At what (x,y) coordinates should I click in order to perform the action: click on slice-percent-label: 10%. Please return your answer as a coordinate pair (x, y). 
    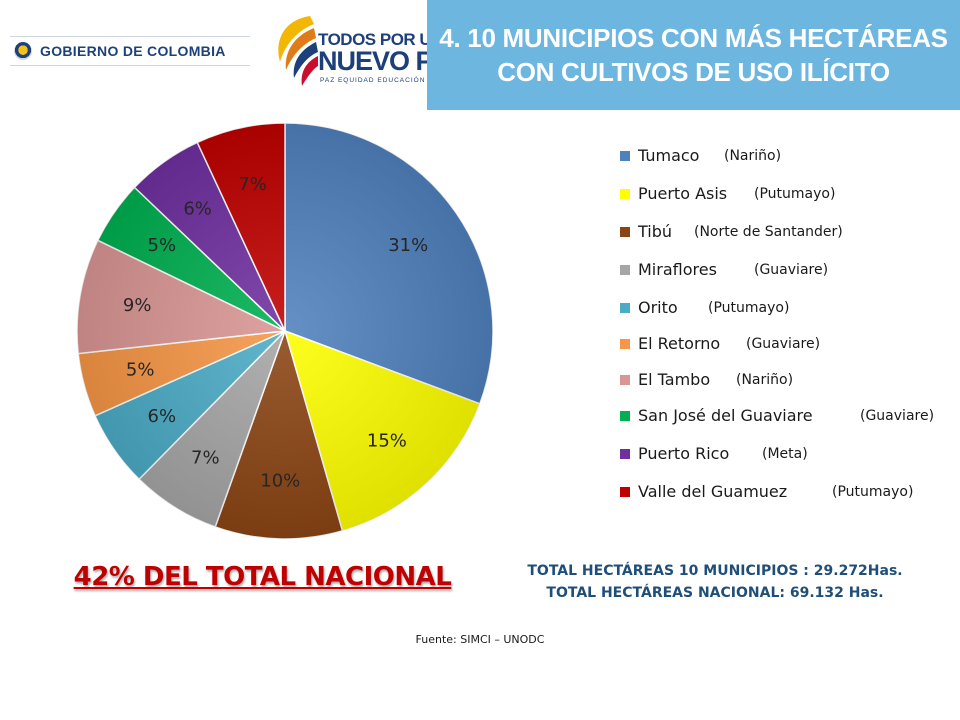
    Looking at the image, I should click on (280, 480).